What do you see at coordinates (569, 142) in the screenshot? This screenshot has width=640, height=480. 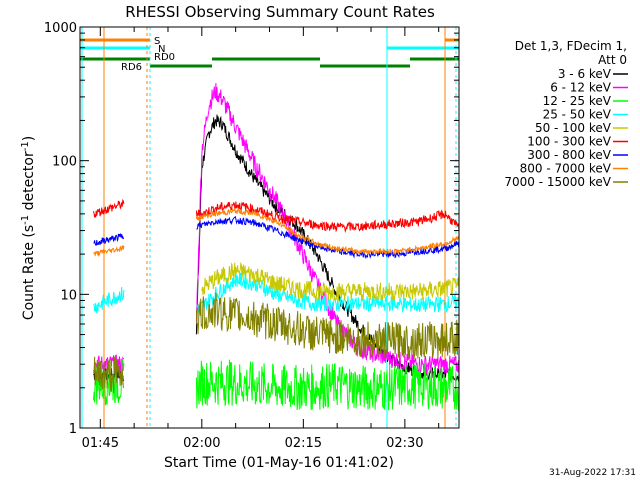 I see `legend-entry-label: 100 - 300 keV` at bounding box center [569, 142].